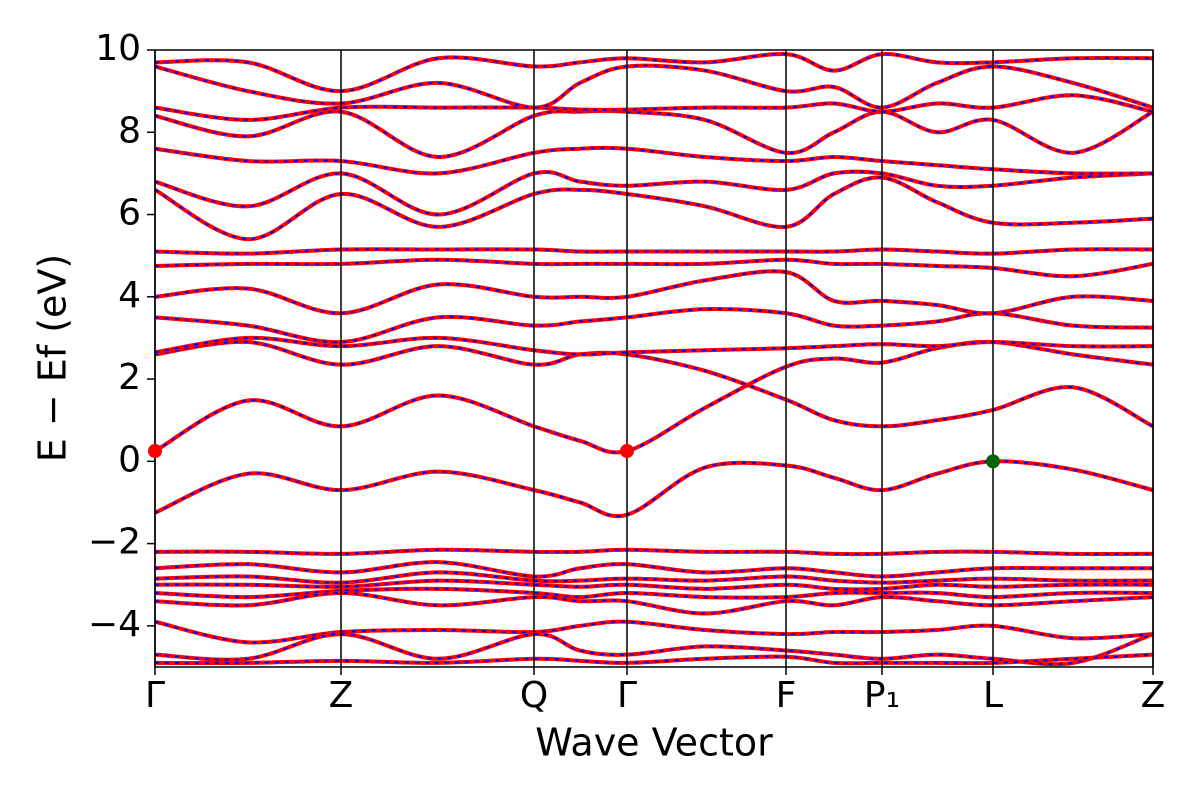  What do you see at coordinates (114, 624) in the screenshot?
I see `y-tick-label: −4` at bounding box center [114, 624].